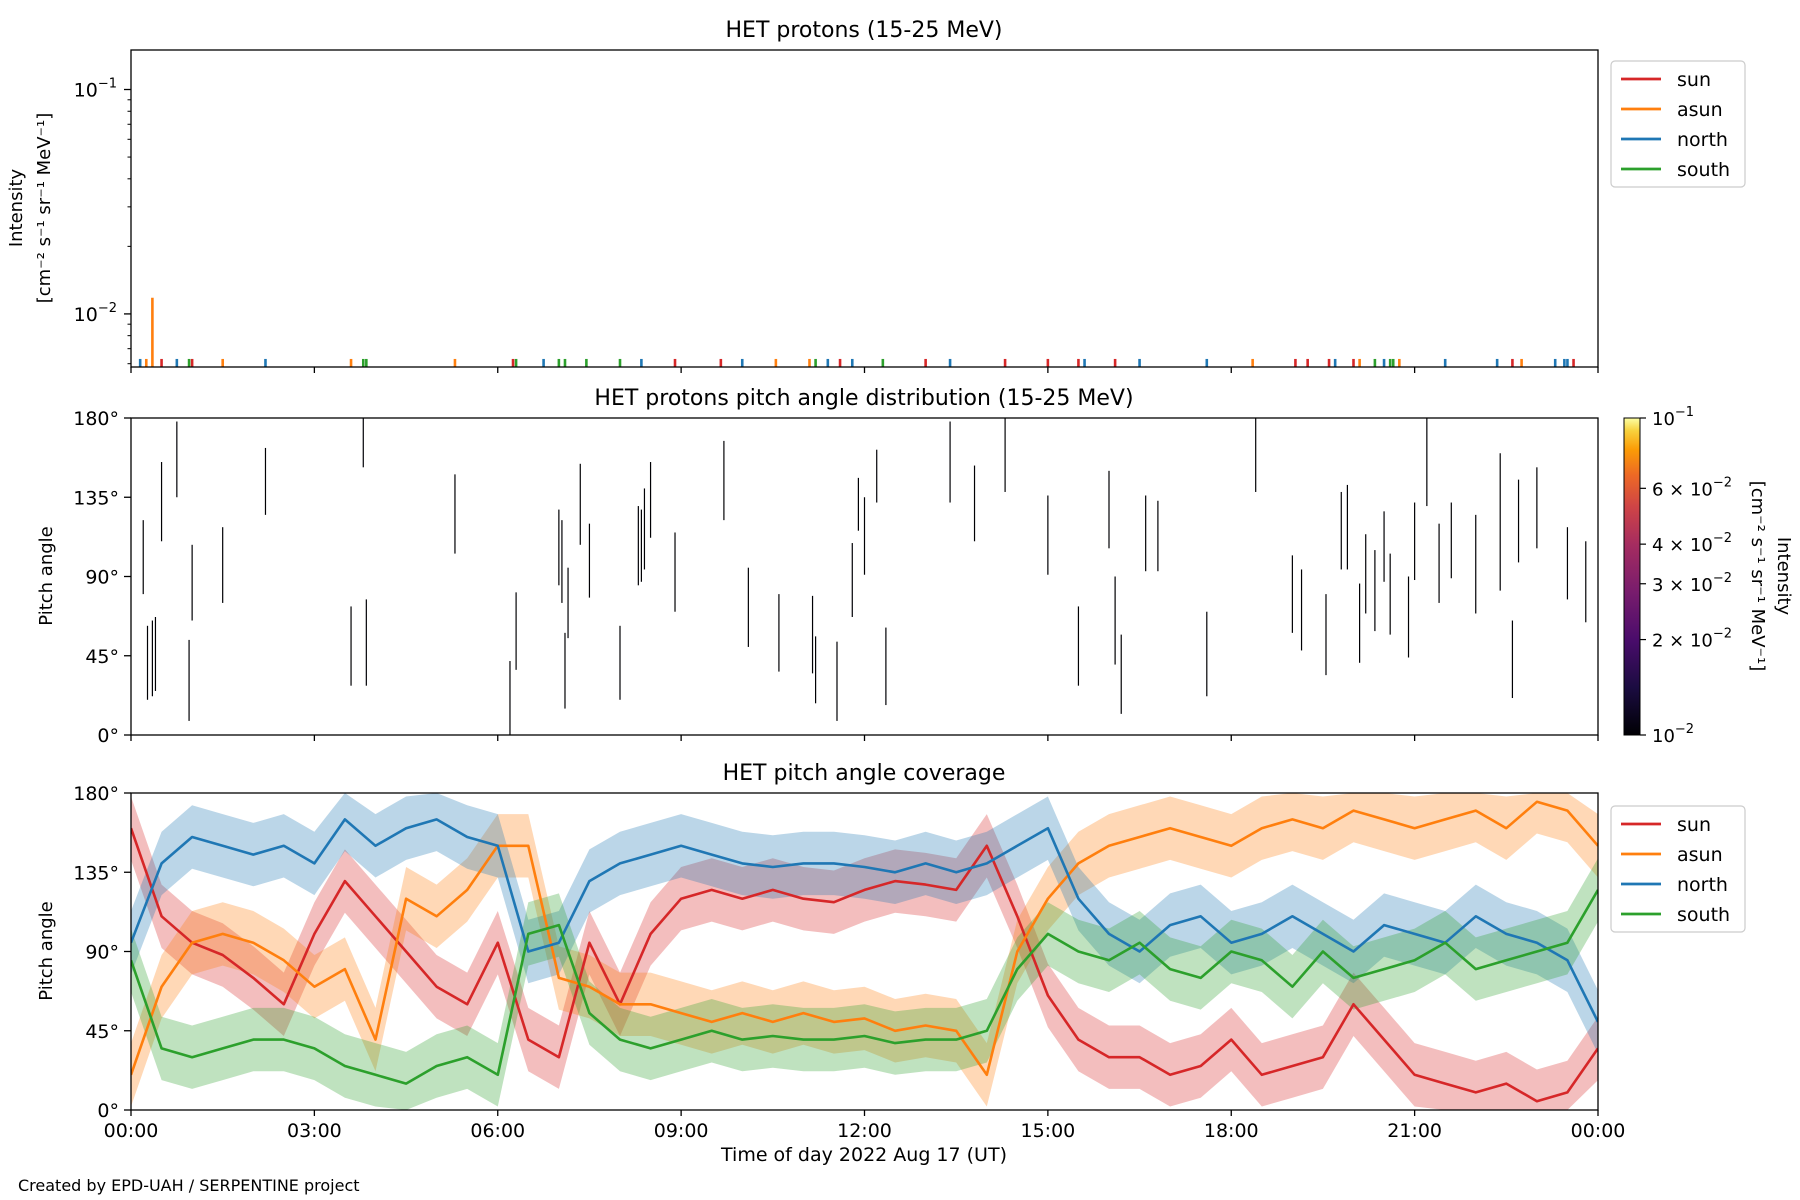 The height and width of the screenshot is (1200, 1800). Describe the element at coordinates (46, 950) in the screenshot. I see `panel-3-ylabel: Pitch angle` at that location.